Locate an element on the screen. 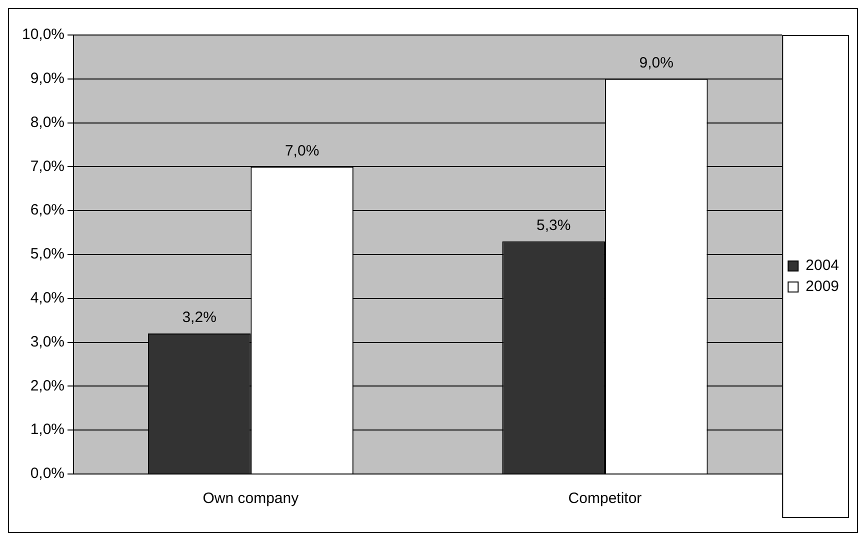 This screenshot has height=541, width=866. x-tick-label: Competitor is located at coordinates (605, 499).